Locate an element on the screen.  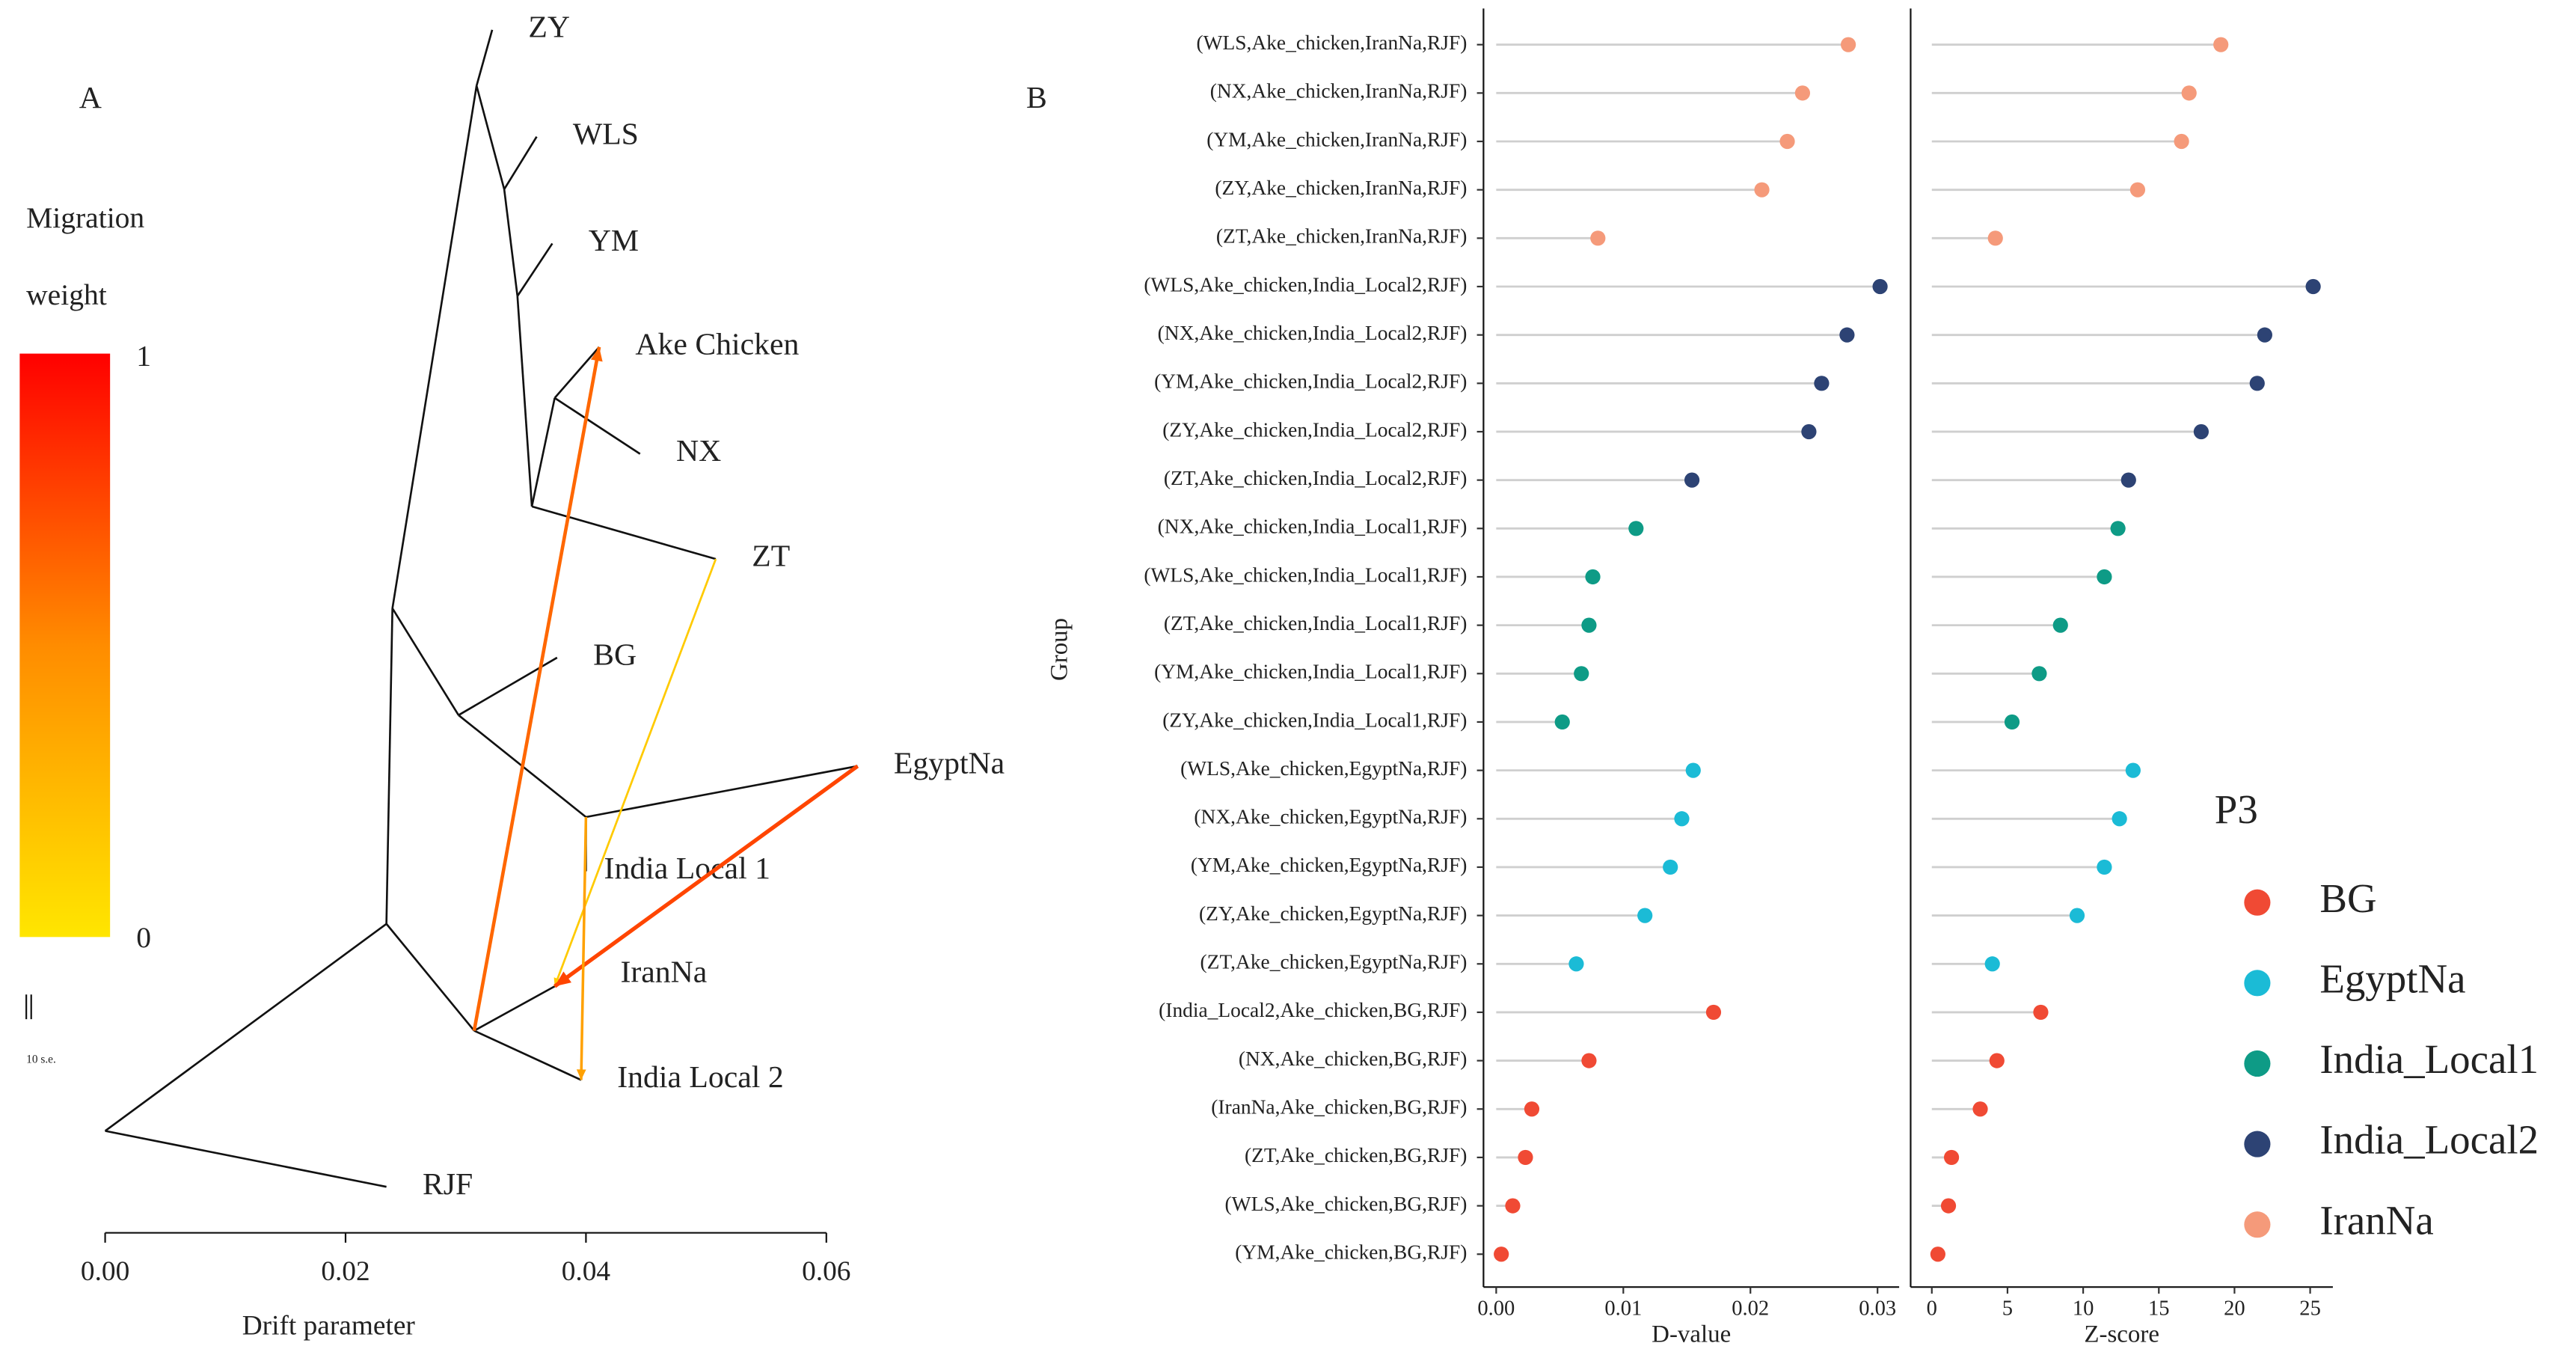
x-tick-label: 0.04 is located at coordinates (586, 1271).